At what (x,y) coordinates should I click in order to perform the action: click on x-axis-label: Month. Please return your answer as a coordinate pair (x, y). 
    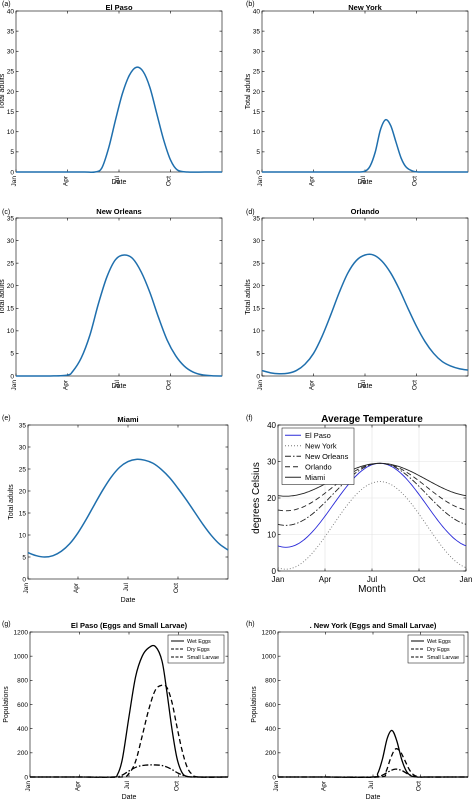
    Looking at the image, I should click on (372, 589).